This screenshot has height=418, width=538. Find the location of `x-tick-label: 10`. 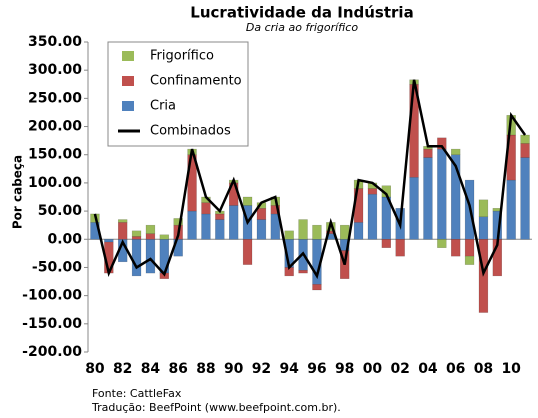

x-tick-label: 10 is located at coordinates (511, 369).